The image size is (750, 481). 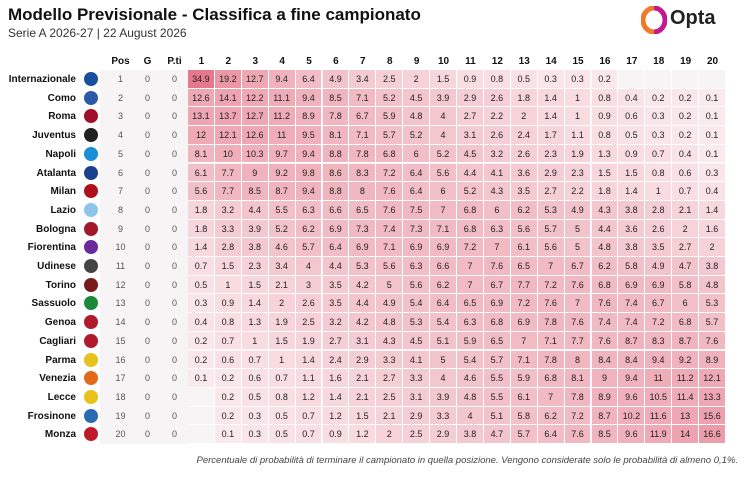 I want to click on prob-cell: 4.4, so click(x=363, y=304).